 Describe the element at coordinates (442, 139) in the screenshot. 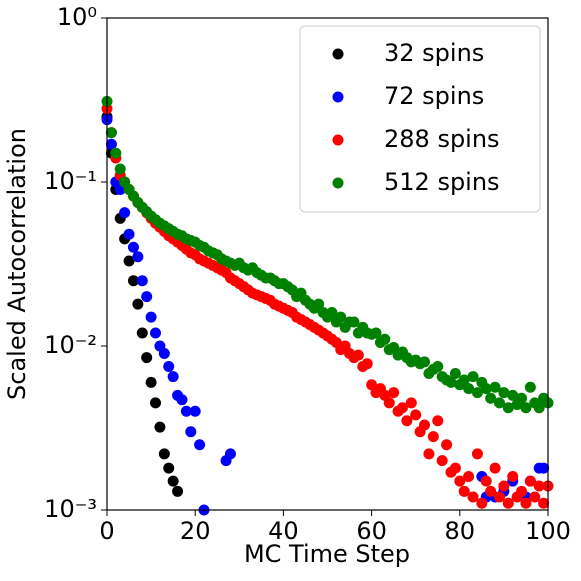

I see `legend-label: 288 spins` at that location.